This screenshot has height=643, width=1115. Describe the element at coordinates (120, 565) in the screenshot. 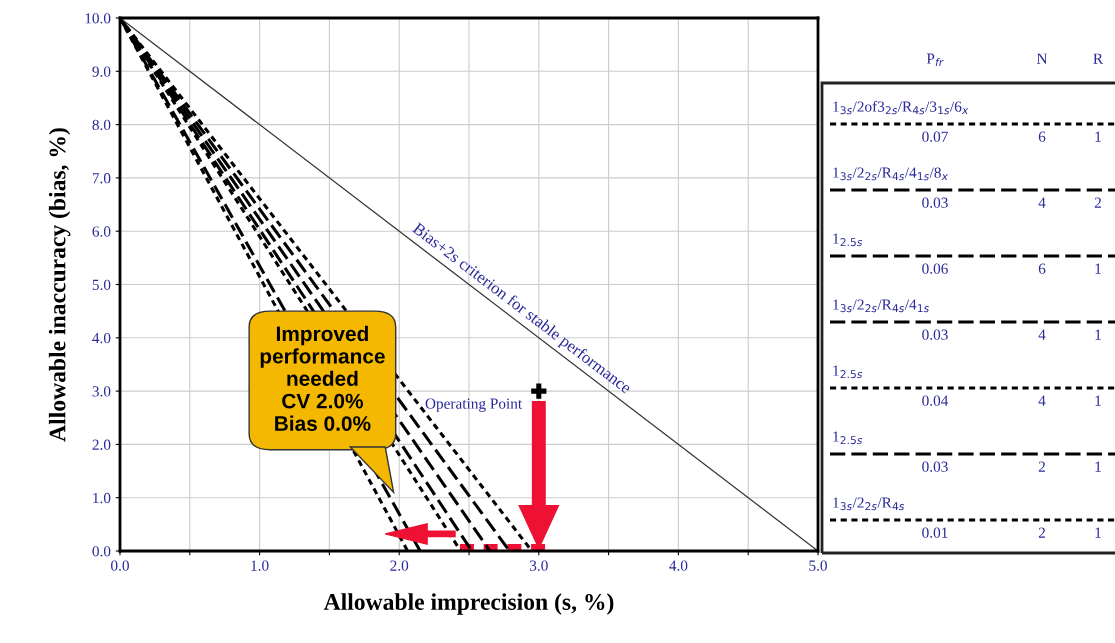

I see `x-tick-label: 0.0` at that location.